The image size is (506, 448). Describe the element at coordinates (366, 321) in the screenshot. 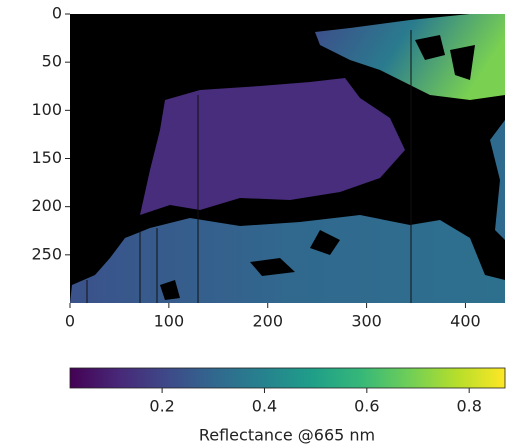

I see `x-tick-label: 300` at that location.